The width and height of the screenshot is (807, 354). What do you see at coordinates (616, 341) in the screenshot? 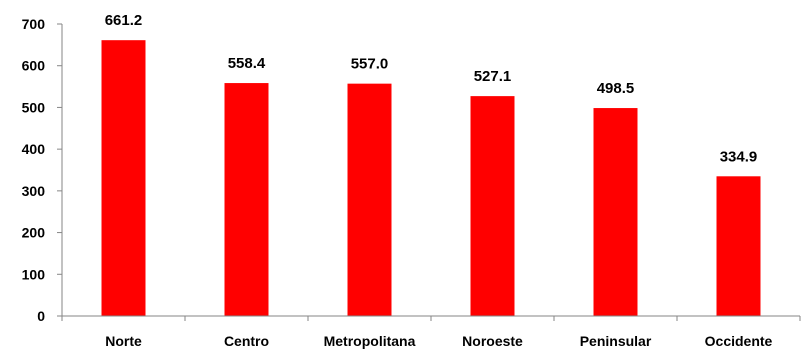
I see `x-category-label: Peninsular` at bounding box center [616, 341].